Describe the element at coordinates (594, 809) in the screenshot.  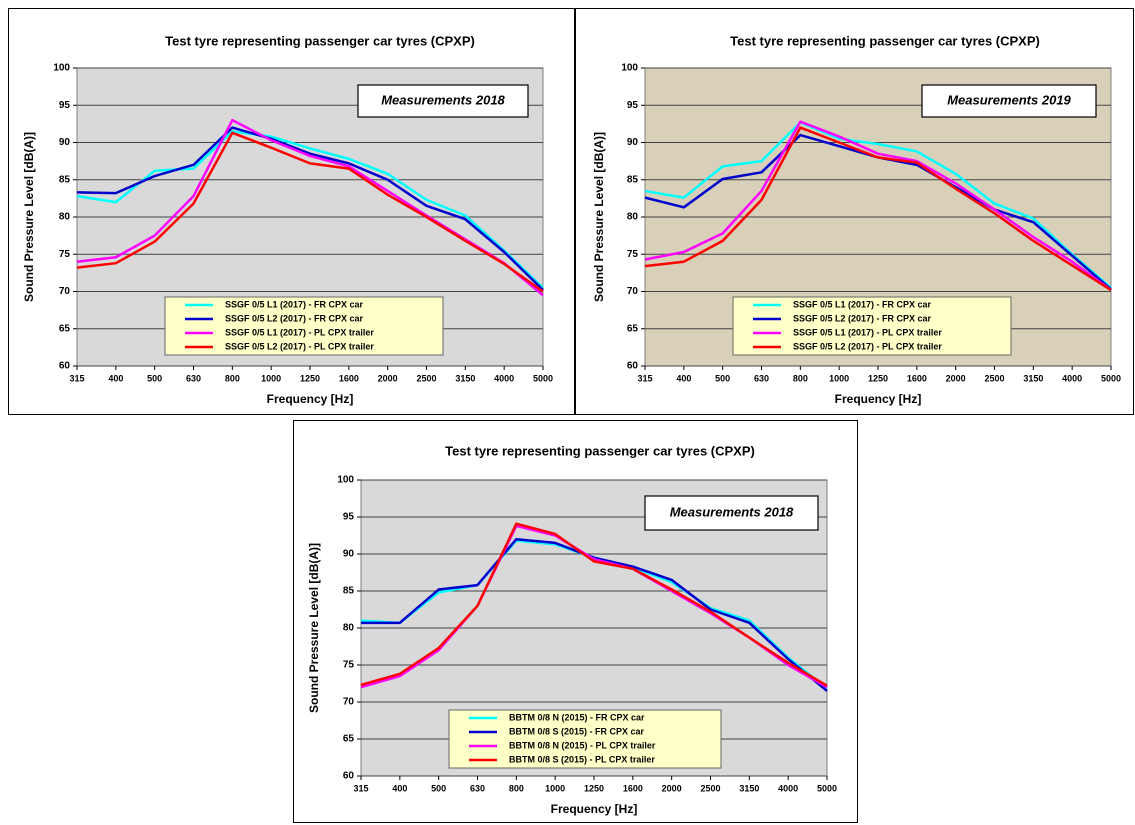
I see `x-axis-label: Frequency [Hz]` at that location.